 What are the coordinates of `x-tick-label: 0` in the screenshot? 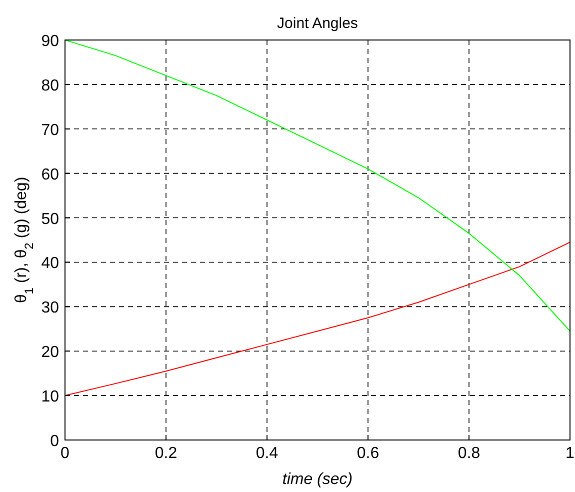 It's located at (65, 453).